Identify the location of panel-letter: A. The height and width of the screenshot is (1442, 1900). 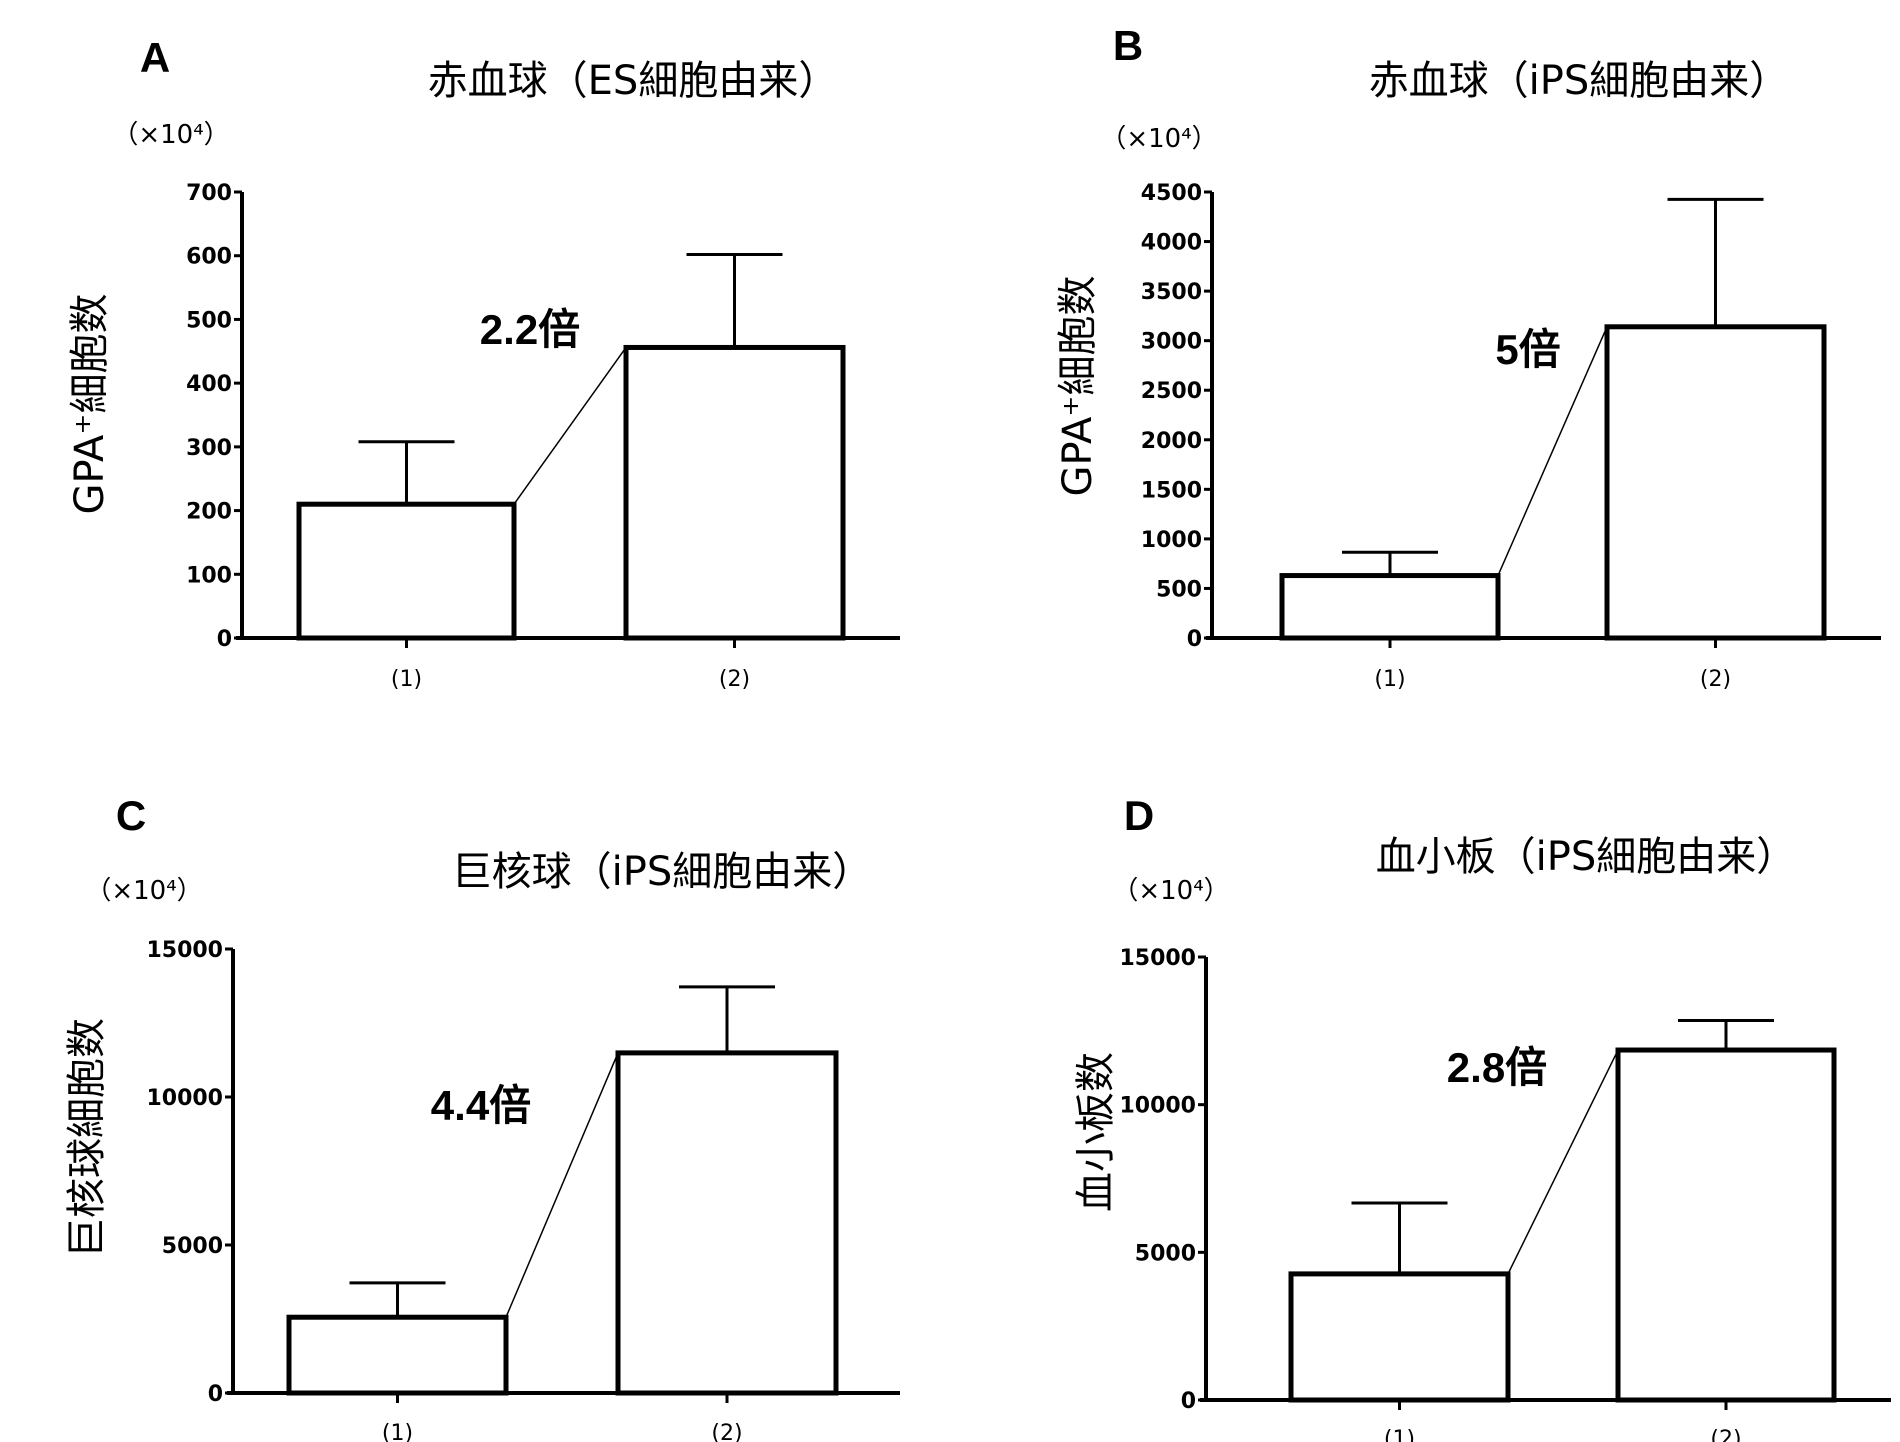
(155, 57).